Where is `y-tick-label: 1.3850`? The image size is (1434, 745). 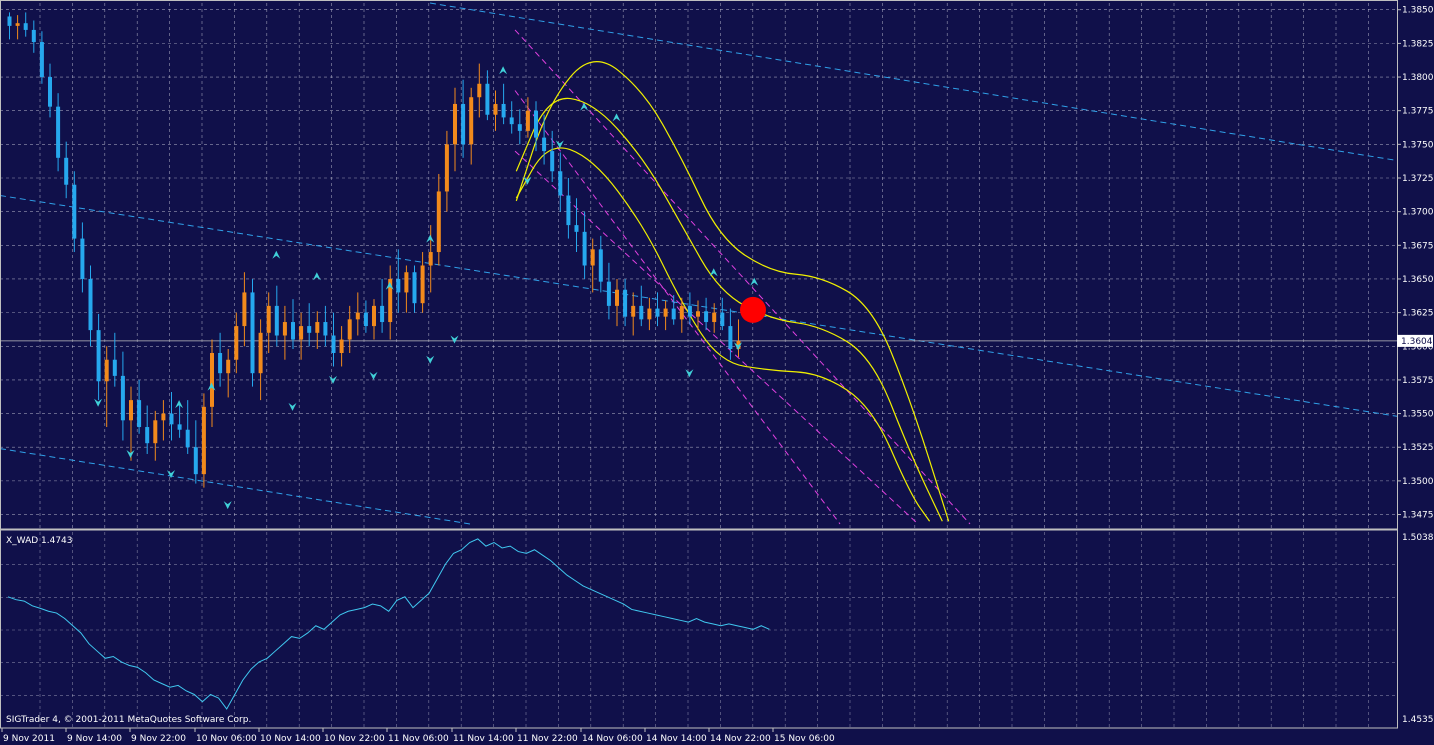
y-tick-label: 1.3850 is located at coordinates (1418, 11).